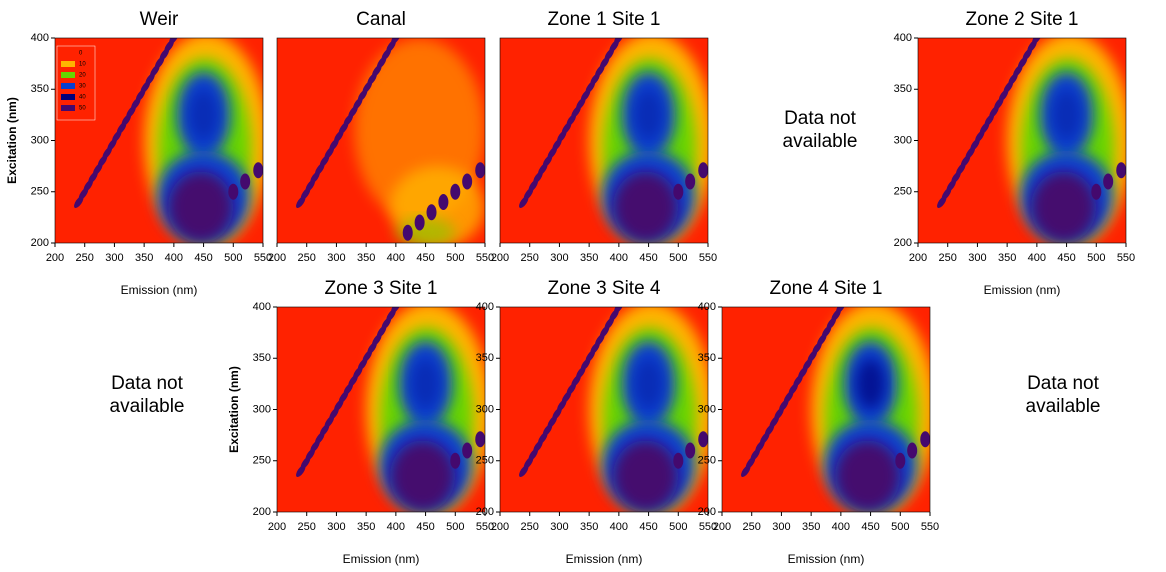 The width and height of the screenshot is (1166, 572). I want to click on legend-label: 20, so click(82, 76).